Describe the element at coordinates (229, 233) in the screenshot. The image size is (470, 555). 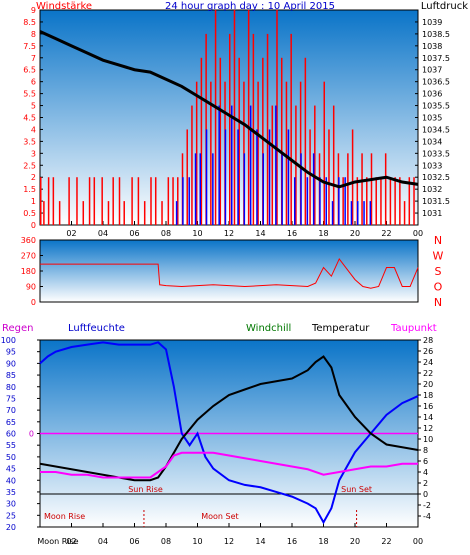
I see `wind-x-tick-label: 12` at that location.